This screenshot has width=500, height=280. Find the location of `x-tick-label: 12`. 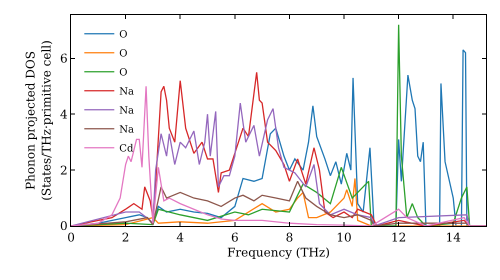

x-tick-label: 12 is located at coordinates (398, 237).